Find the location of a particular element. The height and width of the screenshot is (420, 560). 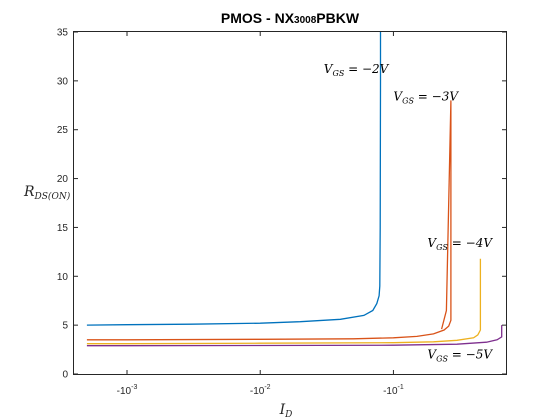

chart-title-main: PMOS - NX is located at coordinates (258, 18).